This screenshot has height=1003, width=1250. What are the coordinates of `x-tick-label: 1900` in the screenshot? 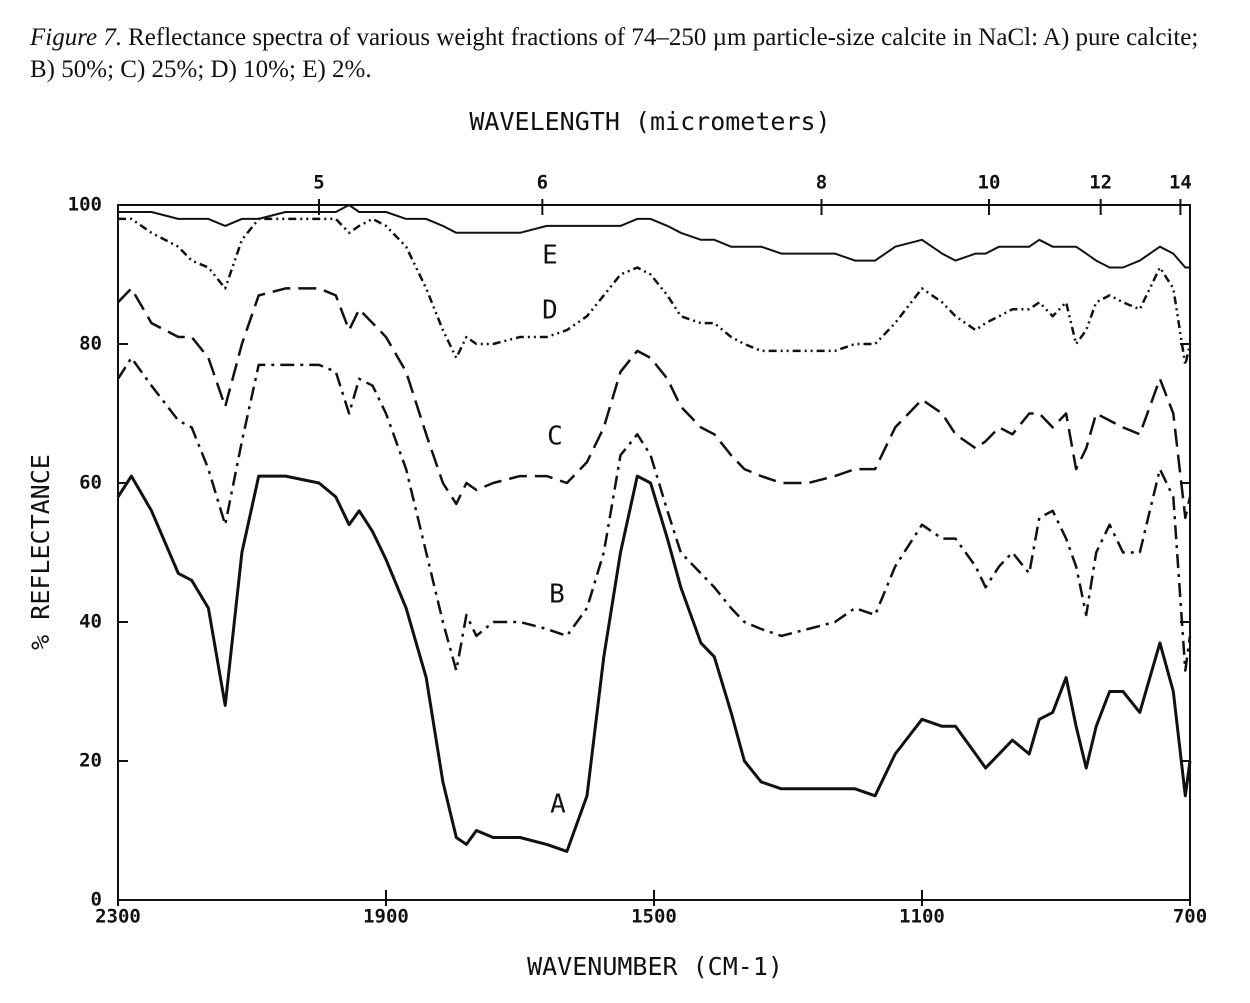 It's located at (386, 917).